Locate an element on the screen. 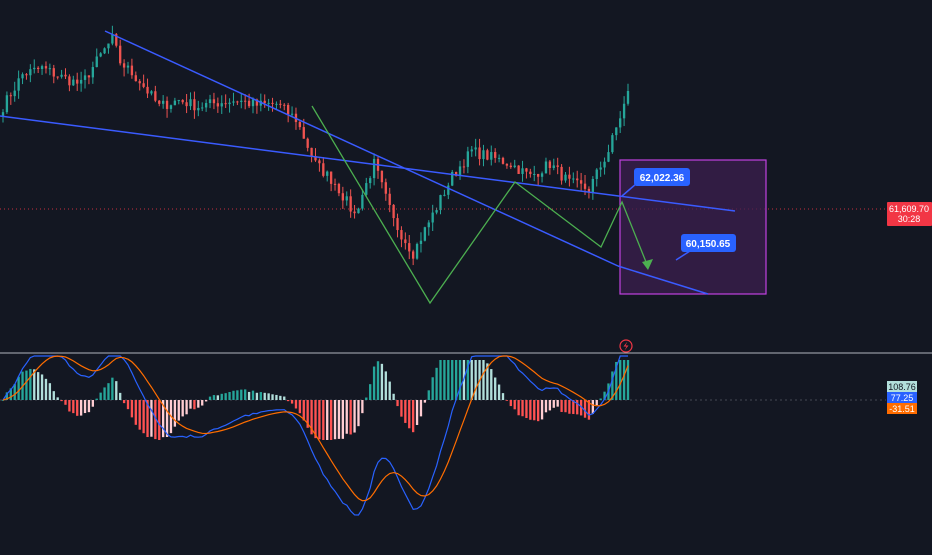  macd-value-tag is located at coordinates (902, 397).